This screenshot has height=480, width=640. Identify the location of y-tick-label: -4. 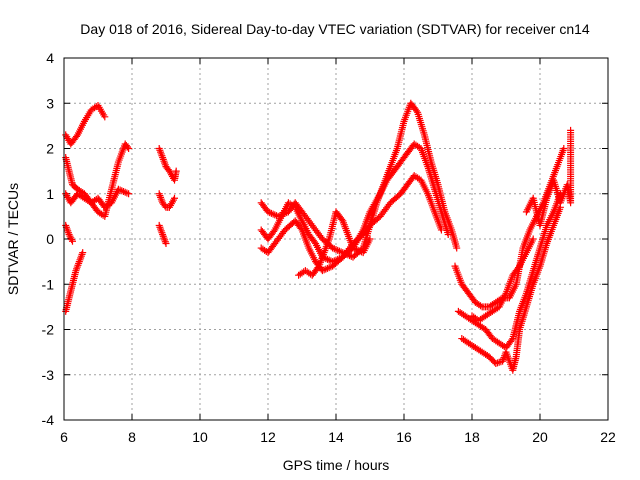
(48, 420).